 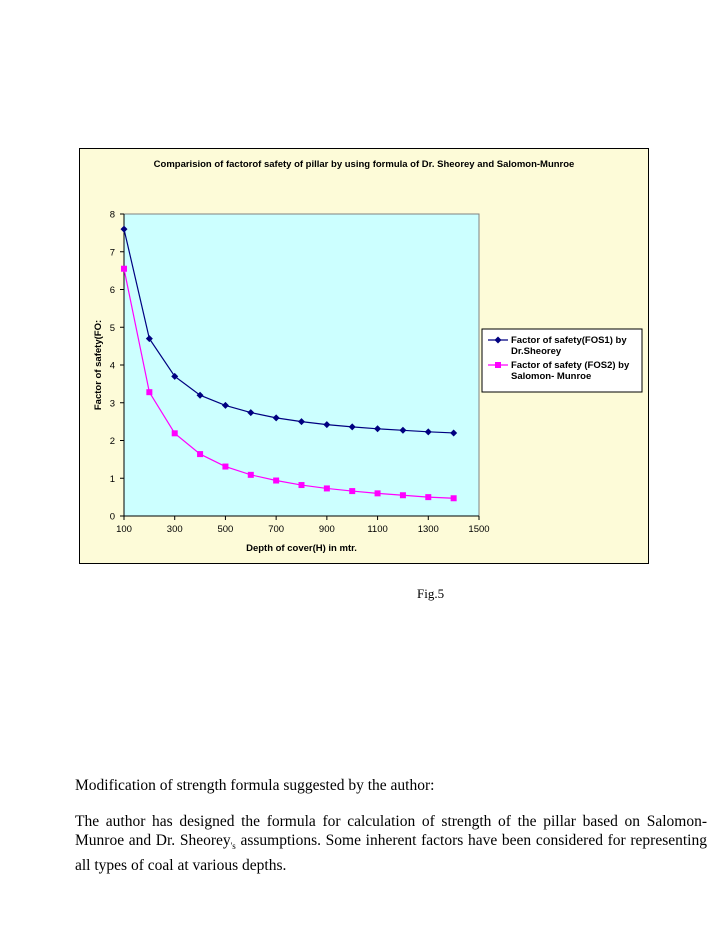 What do you see at coordinates (233, 846) in the screenshot?
I see `paragraph-subscript: 's` at bounding box center [233, 846].